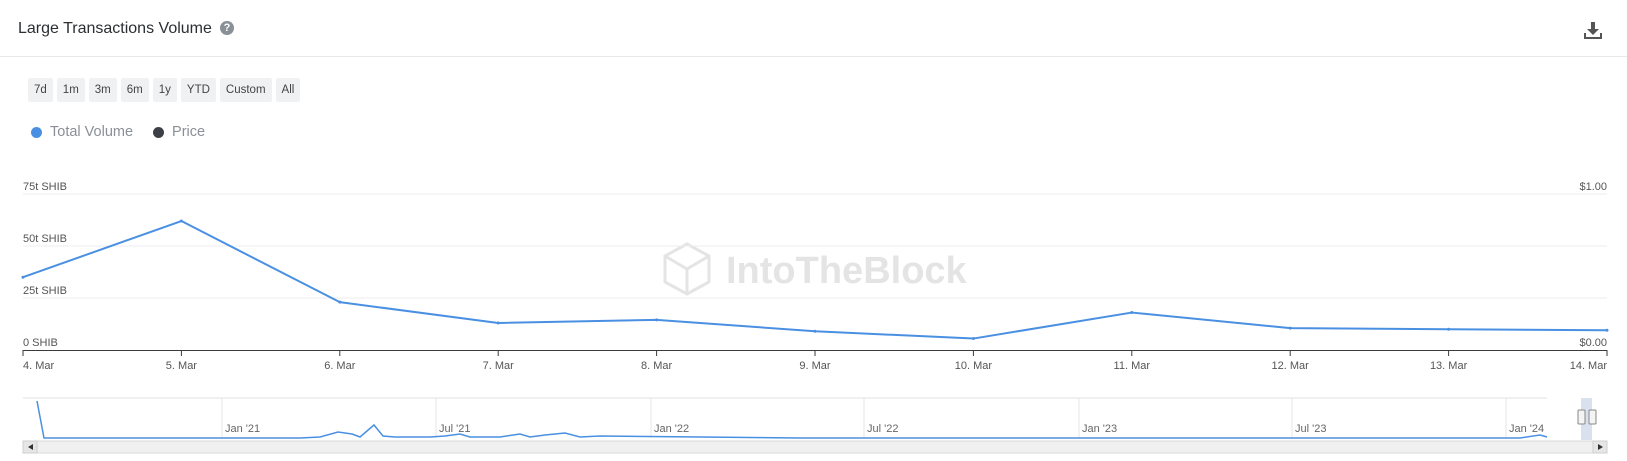  Describe the element at coordinates (792, 419) in the screenshot. I see `navigator-series-line` at that location.